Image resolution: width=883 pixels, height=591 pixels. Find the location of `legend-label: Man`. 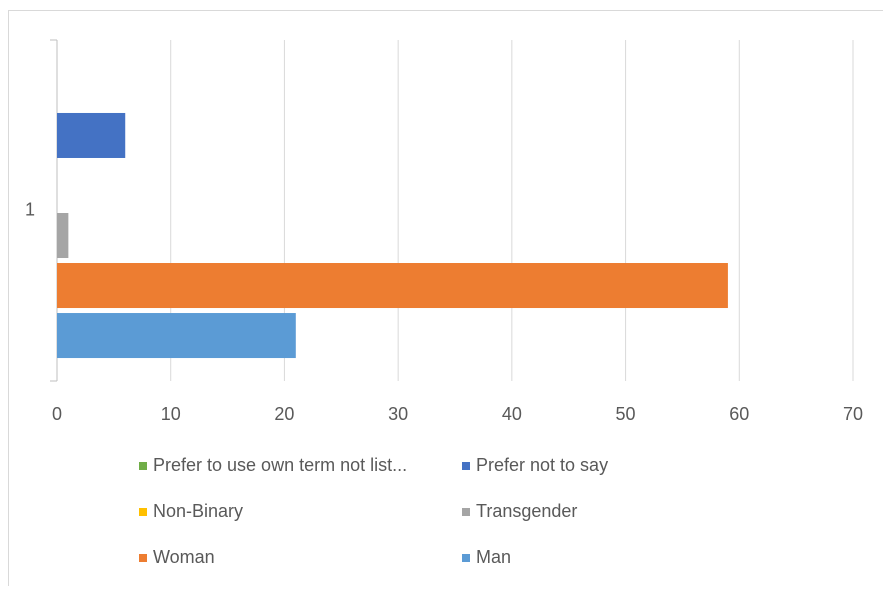

legend-label: Man is located at coordinates (493, 557).